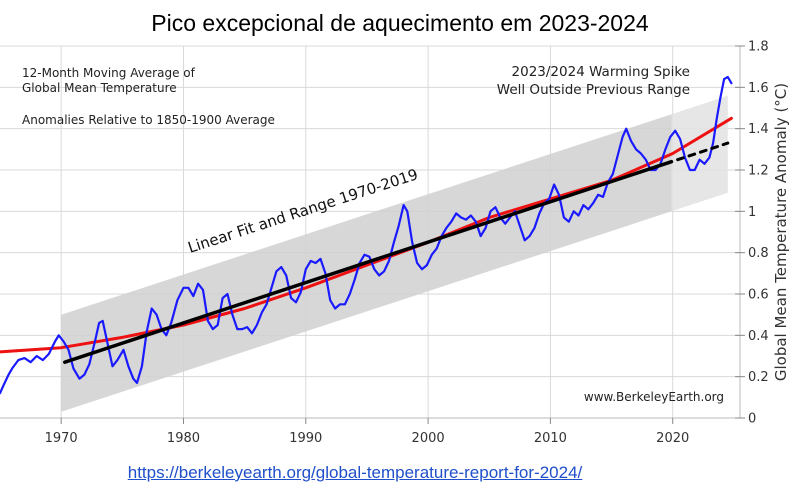  What do you see at coordinates (758, 377) in the screenshot?
I see `y-tick-label: 0.2` at bounding box center [758, 377].